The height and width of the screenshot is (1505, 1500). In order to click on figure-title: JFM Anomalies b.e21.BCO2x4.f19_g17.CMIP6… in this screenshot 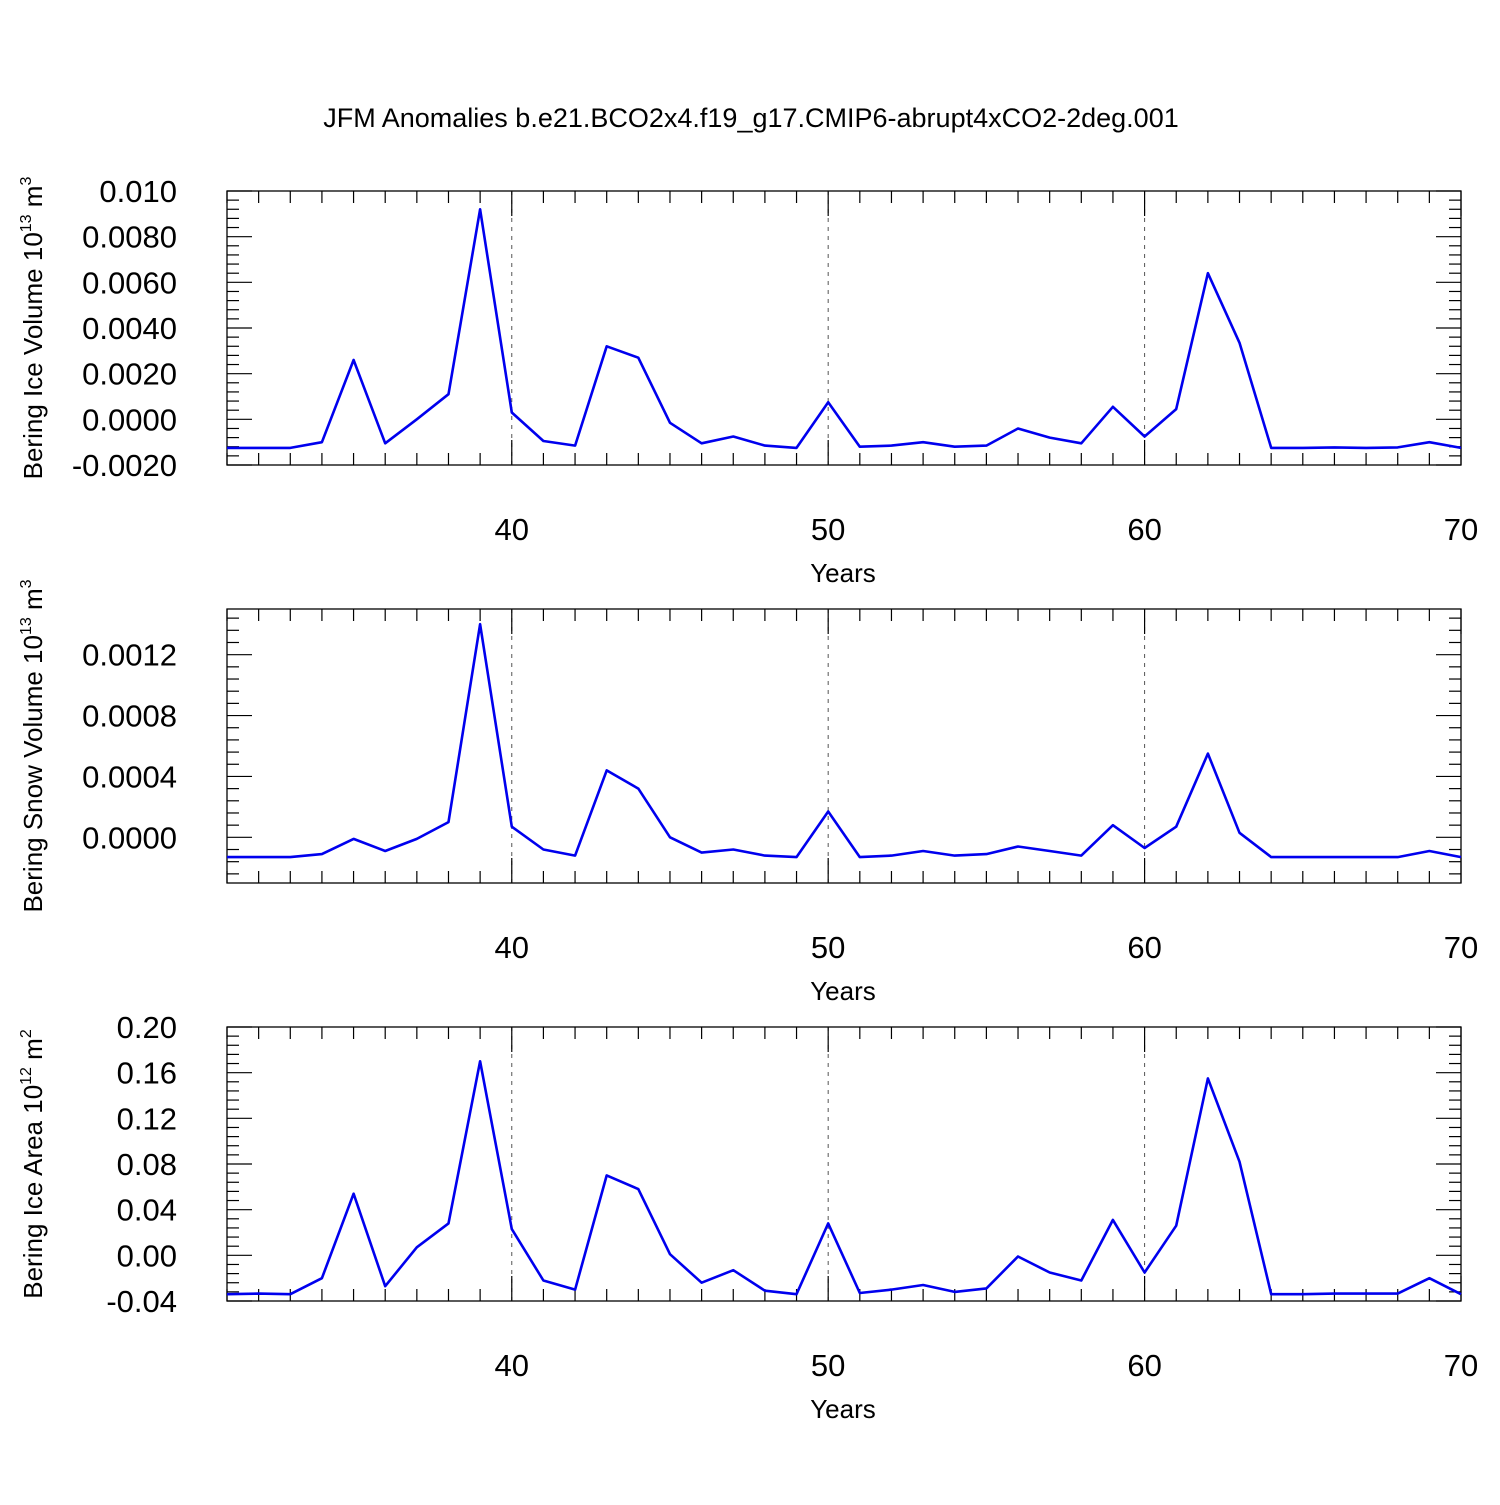, I will do `click(750, 118)`.